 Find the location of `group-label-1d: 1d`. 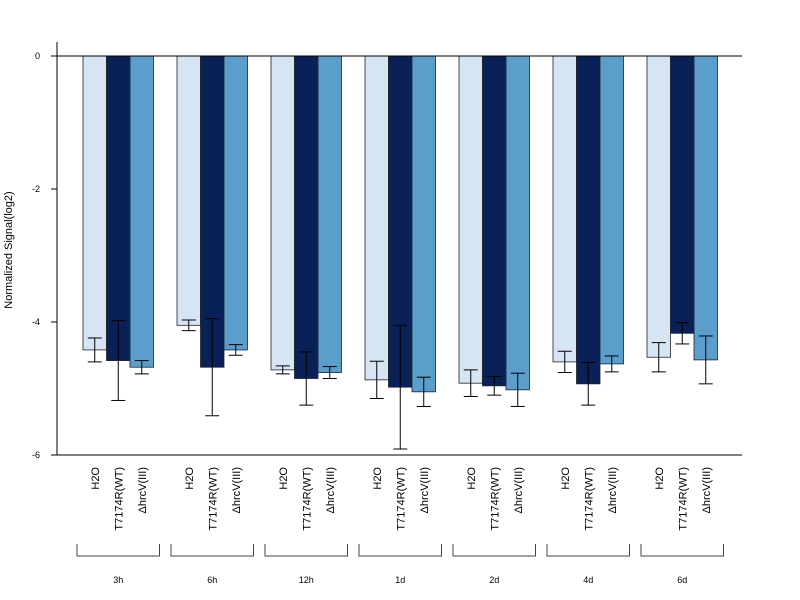

group-label-1d: 1d is located at coordinates (400, 580).